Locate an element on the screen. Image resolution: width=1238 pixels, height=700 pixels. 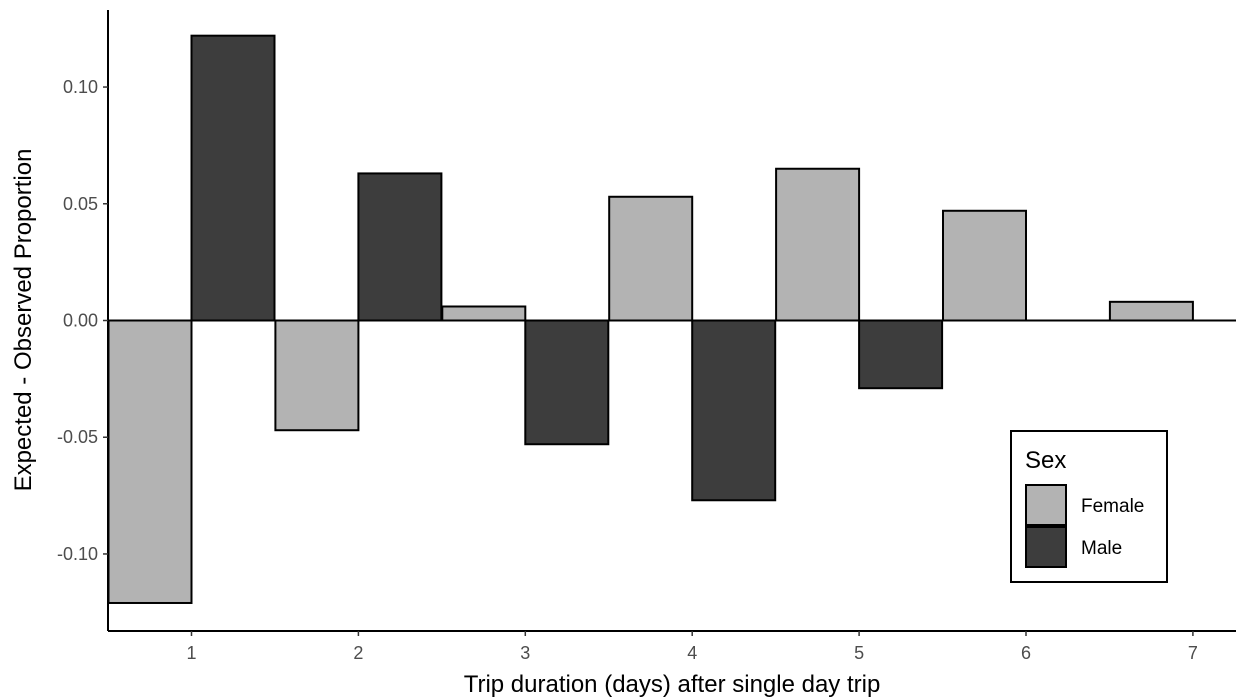
legend-title: Sex is located at coordinates (1045, 460).